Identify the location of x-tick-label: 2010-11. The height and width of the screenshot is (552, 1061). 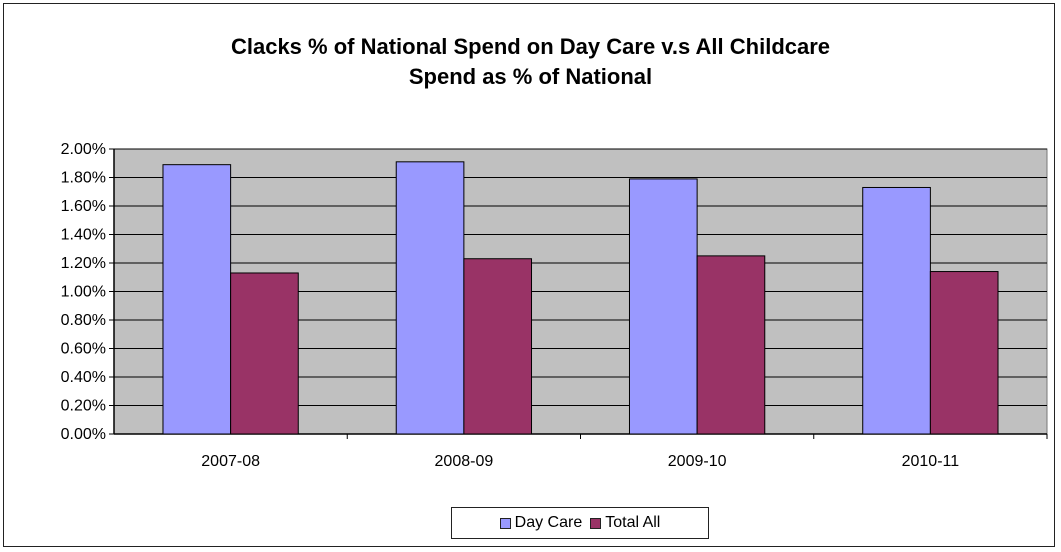
(931, 461).